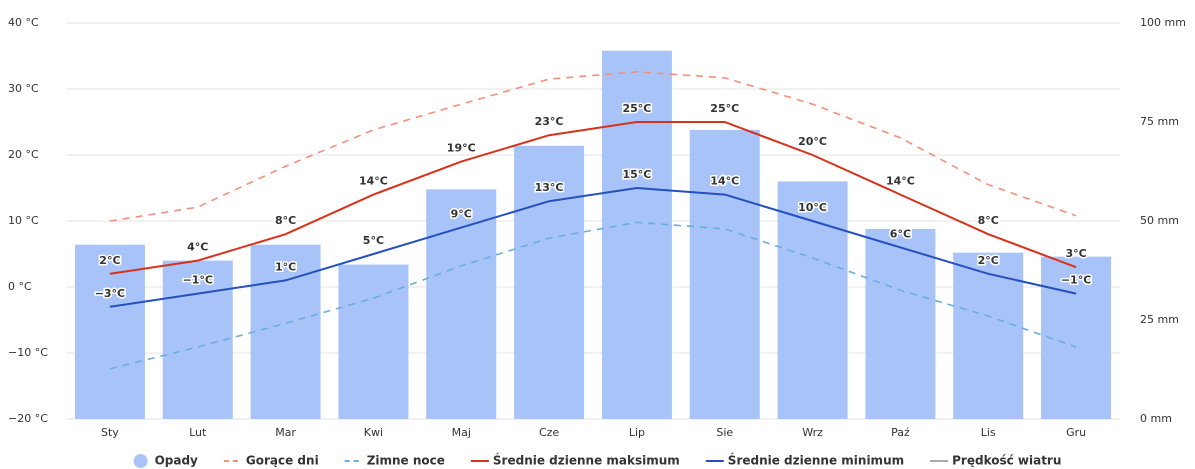 The width and height of the screenshot is (1195, 469). What do you see at coordinates (900, 432) in the screenshot?
I see `x-tick-label: Paź` at bounding box center [900, 432].